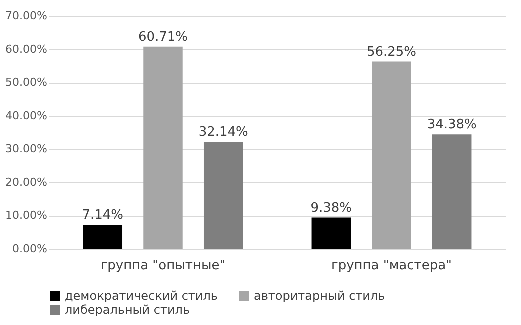 Image resolution: width=521 pixels, height=325 pixels. Describe the element at coordinates (27, 49) in the screenshot. I see `y-tick-label: 60.00%` at that location.